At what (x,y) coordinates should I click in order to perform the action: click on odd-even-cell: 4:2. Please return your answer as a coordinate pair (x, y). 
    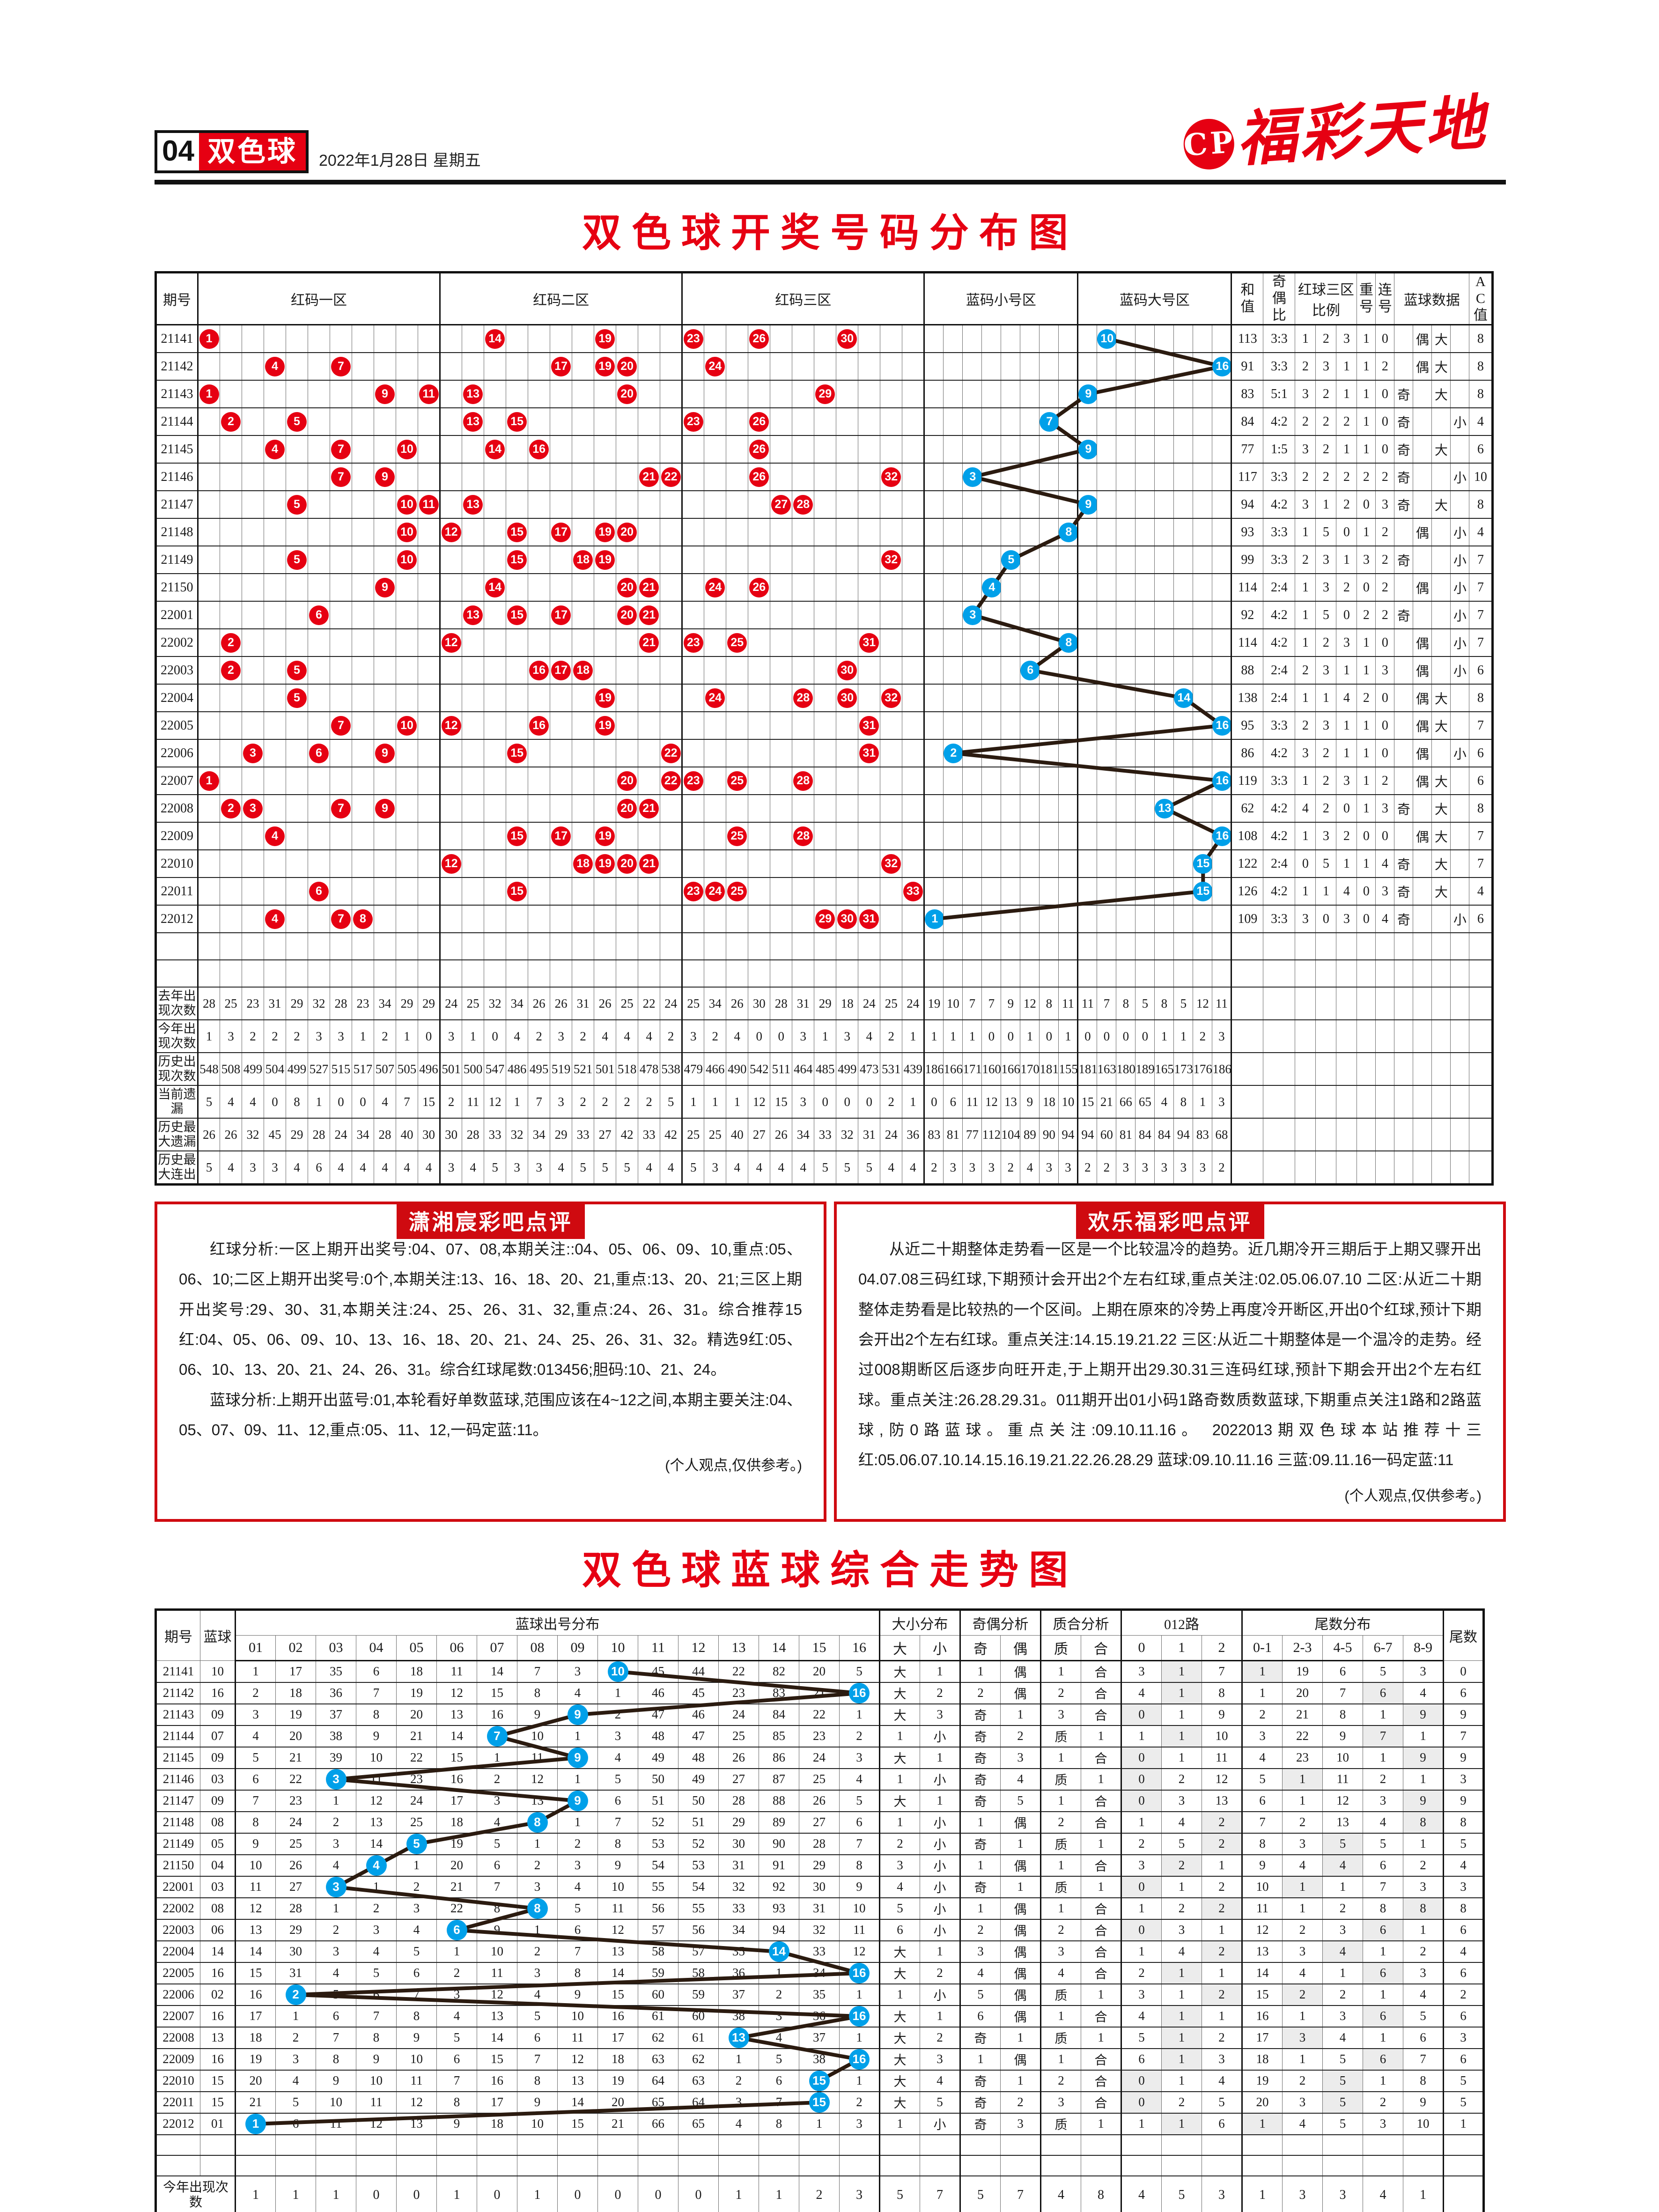
    Looking at the image, I should click on (1280, 421).